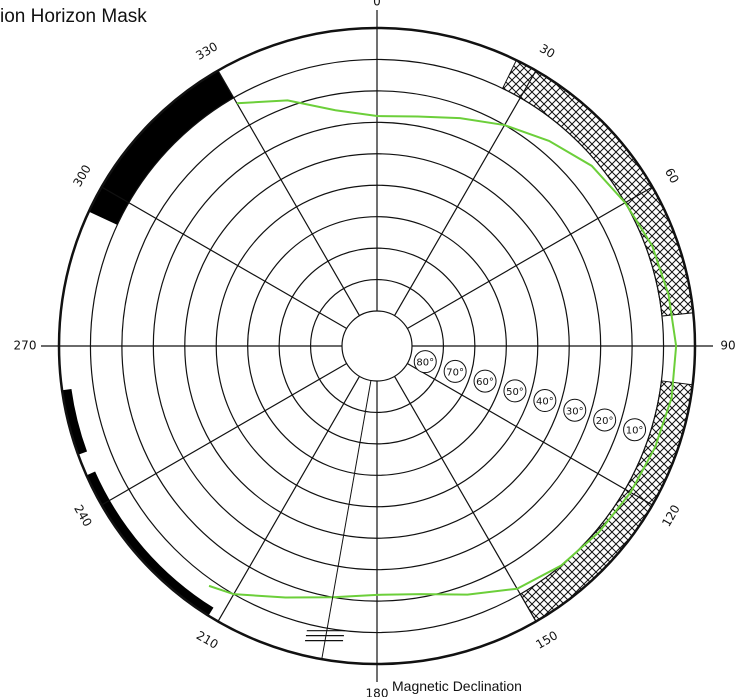  I want to click on zenith-circle, so click(377, 346).